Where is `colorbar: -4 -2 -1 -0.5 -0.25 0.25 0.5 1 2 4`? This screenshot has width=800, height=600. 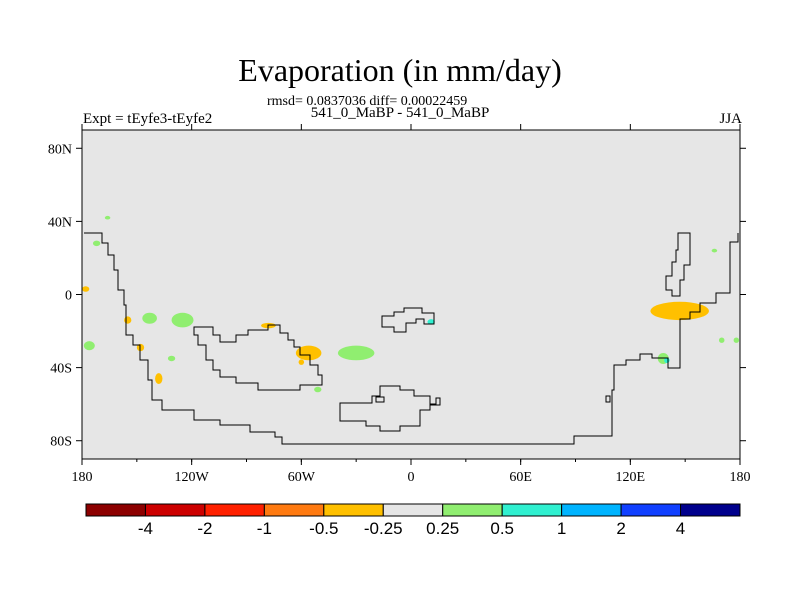 colorbar: -4 -2 -1 -0.5 -0.25 0.25 0.5 1 2 4 is located at coordinates (413, 520).